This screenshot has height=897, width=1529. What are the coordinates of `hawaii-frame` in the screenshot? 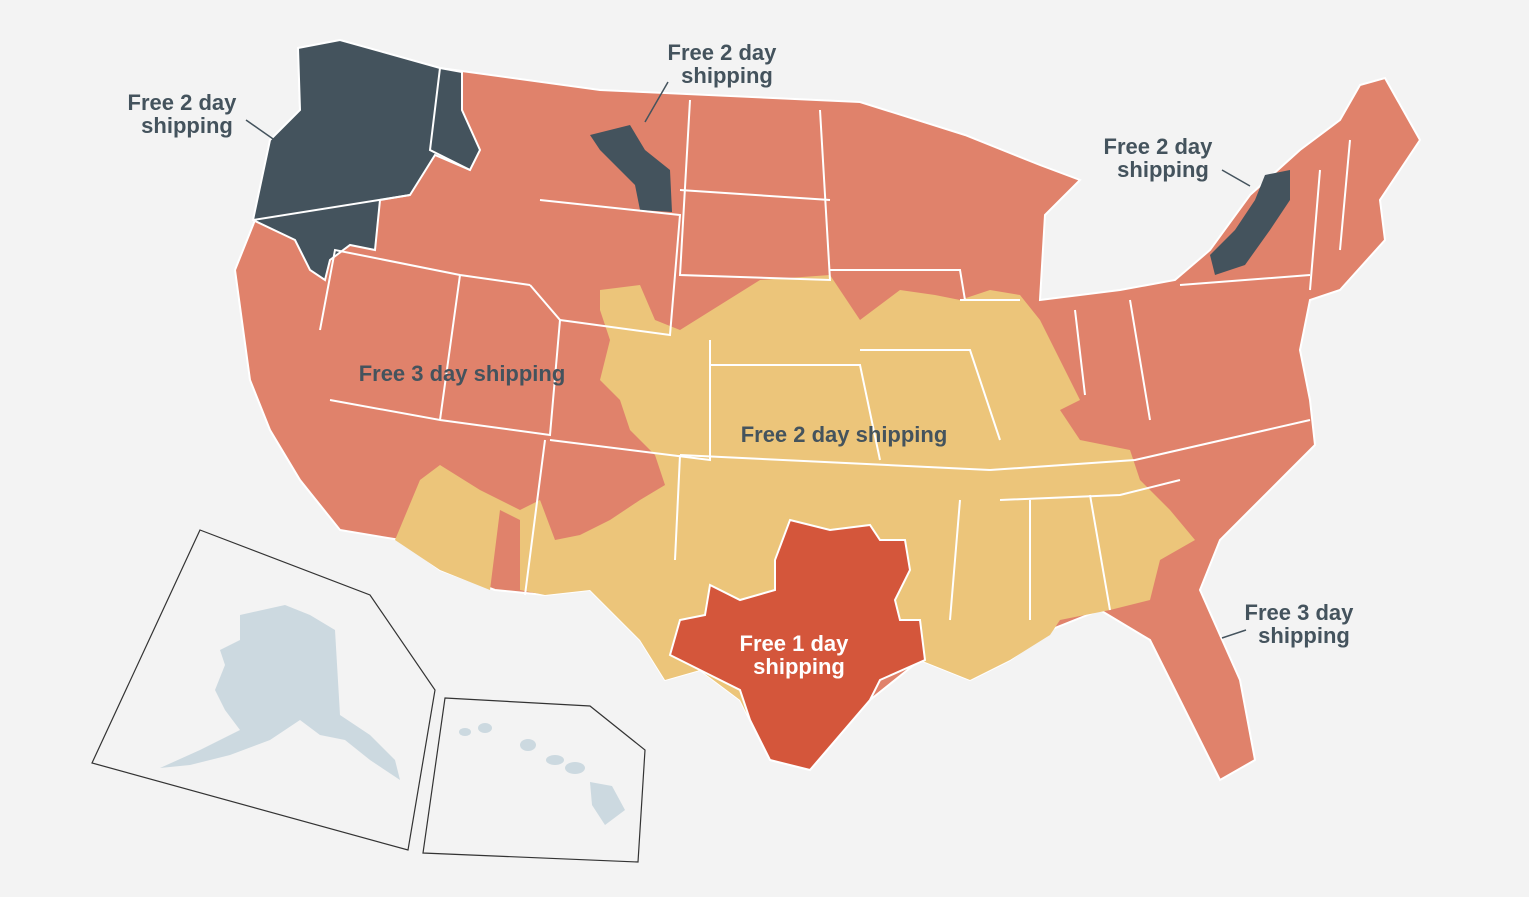 It's located at (534, 780).